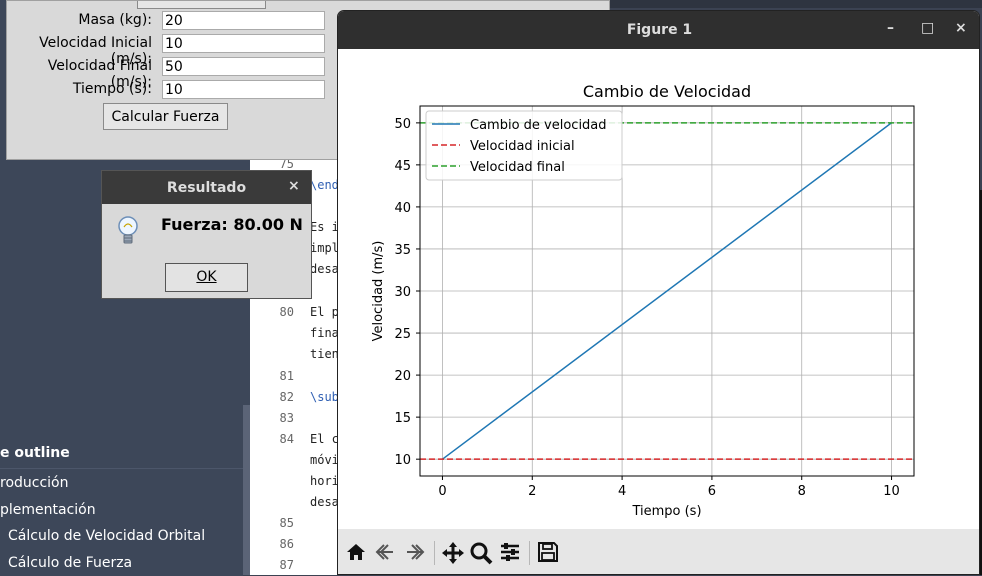 The width and height of the screenshot is (982, 576). I want to click on figure-title: Figure 1, so click(659, 30).